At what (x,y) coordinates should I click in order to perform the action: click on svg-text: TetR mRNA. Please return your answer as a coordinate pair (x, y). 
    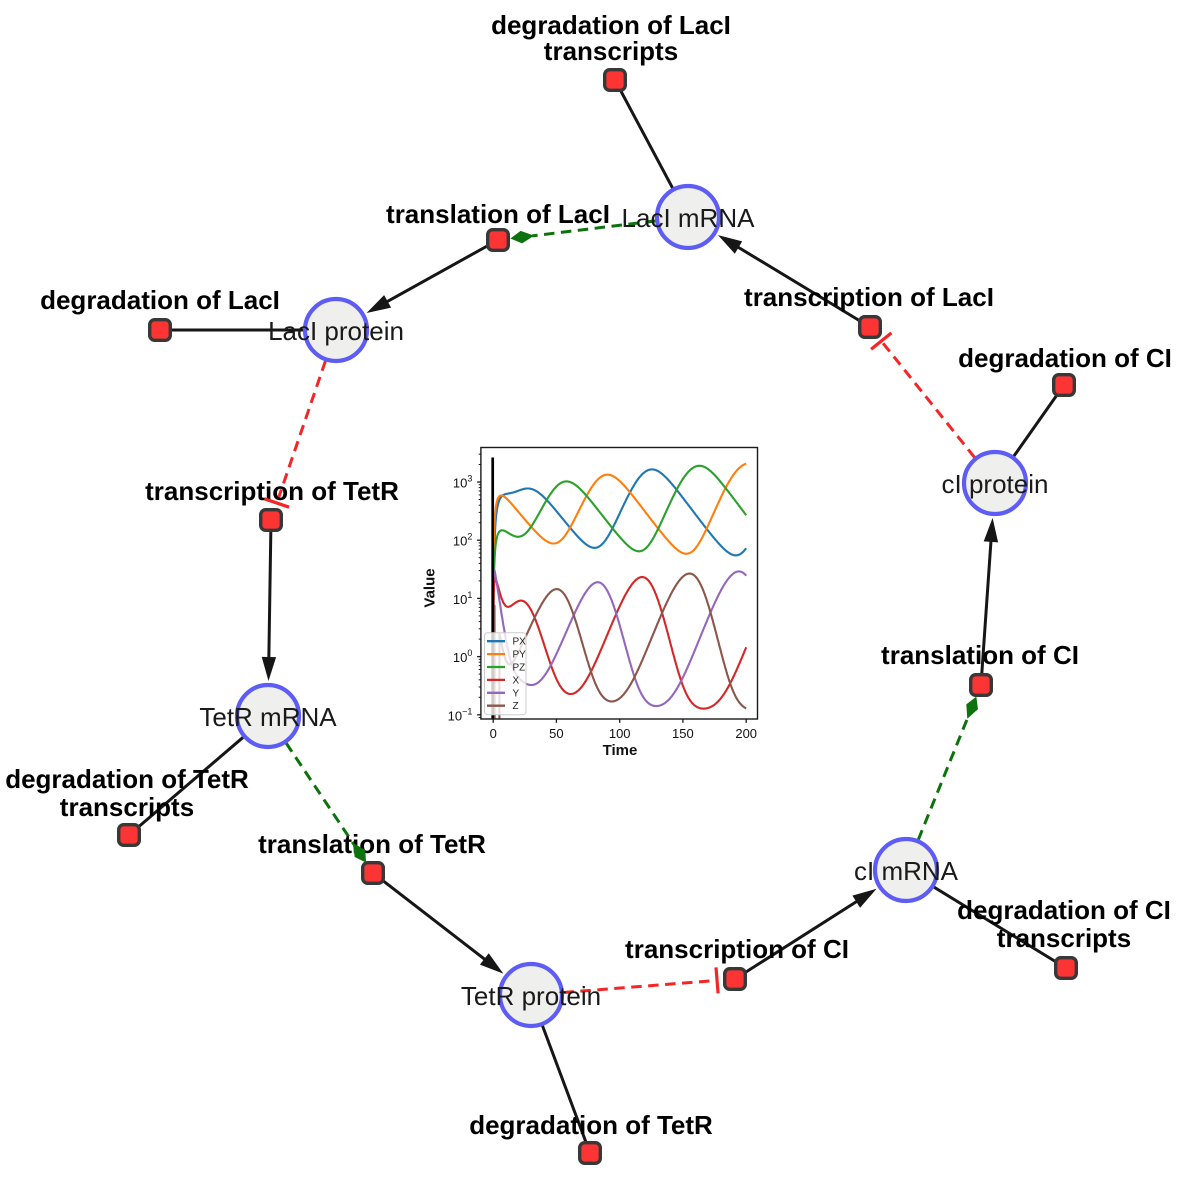
    Looking at the image, I should click on (268, 717).